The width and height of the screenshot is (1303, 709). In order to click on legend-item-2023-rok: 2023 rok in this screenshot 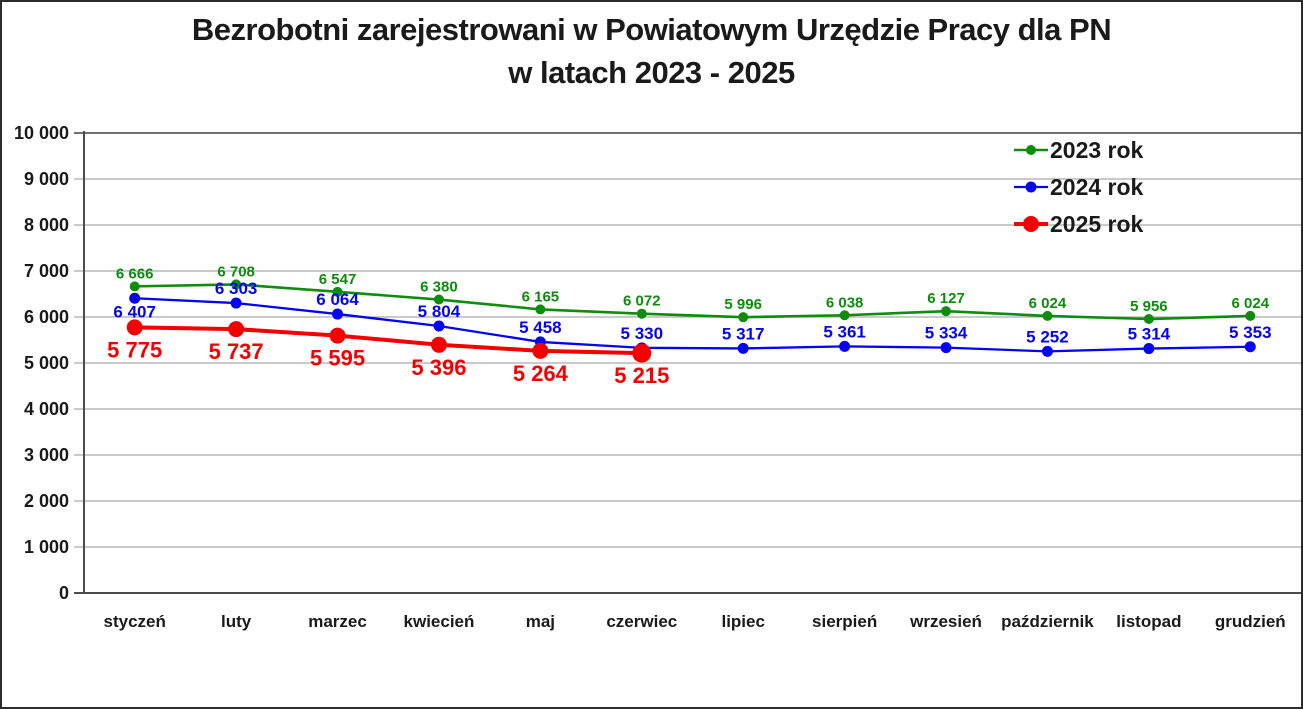, I will do `click(1079, 150)`.